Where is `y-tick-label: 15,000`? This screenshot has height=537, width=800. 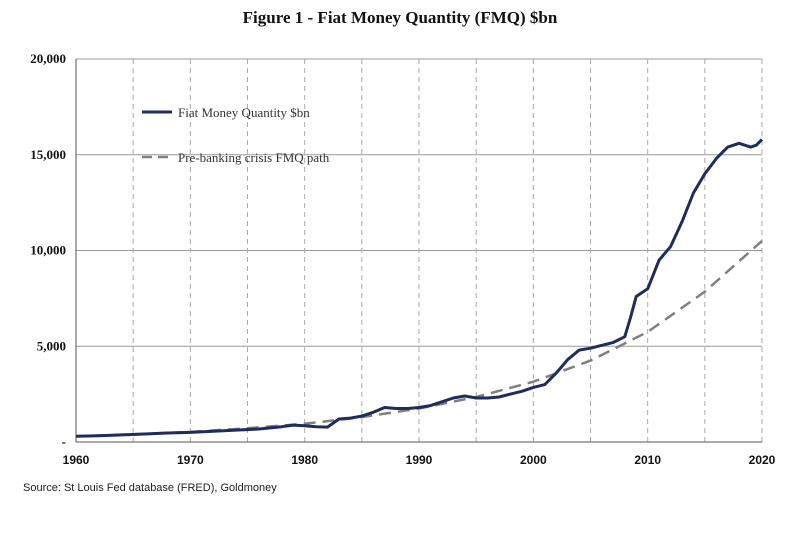 y-tick-label: 15,000 is located at coordinates (48, 154).